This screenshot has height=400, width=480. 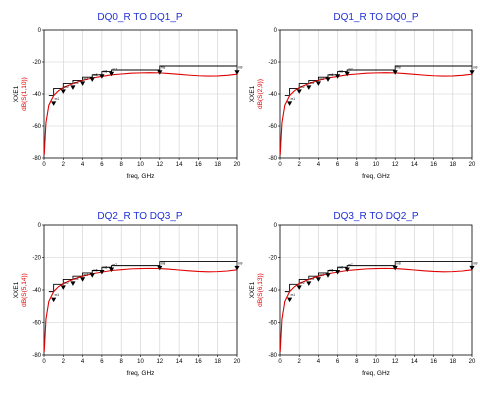 What do you see at coordinates (140, 17) in the screenshot?
I see `chart-title: DQ0_R TO DQ1_P` at bounding box center [140, 17].